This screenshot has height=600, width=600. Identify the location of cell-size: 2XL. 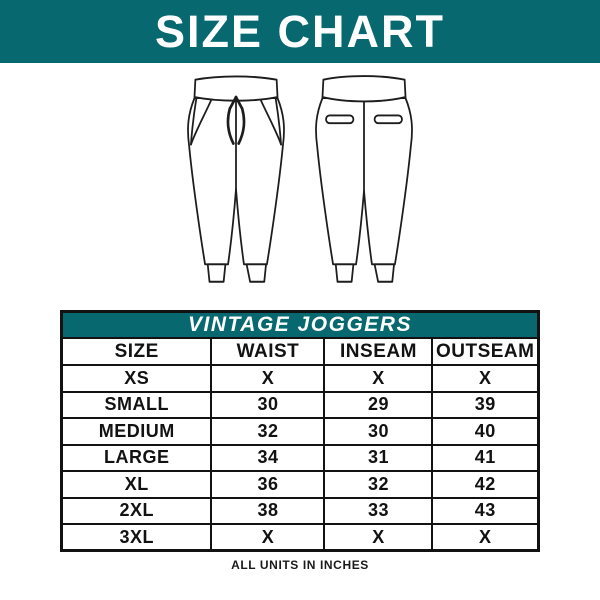
(136, 510).